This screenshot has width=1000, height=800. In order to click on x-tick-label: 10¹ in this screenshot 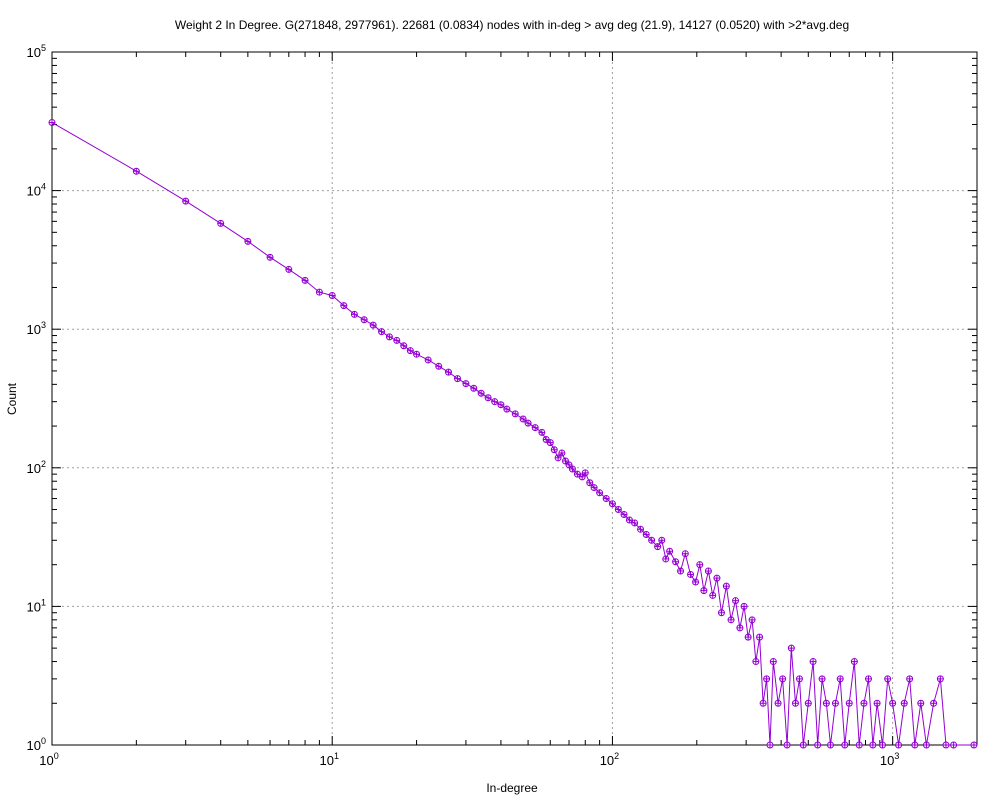, I will do `click(328, 759)`.